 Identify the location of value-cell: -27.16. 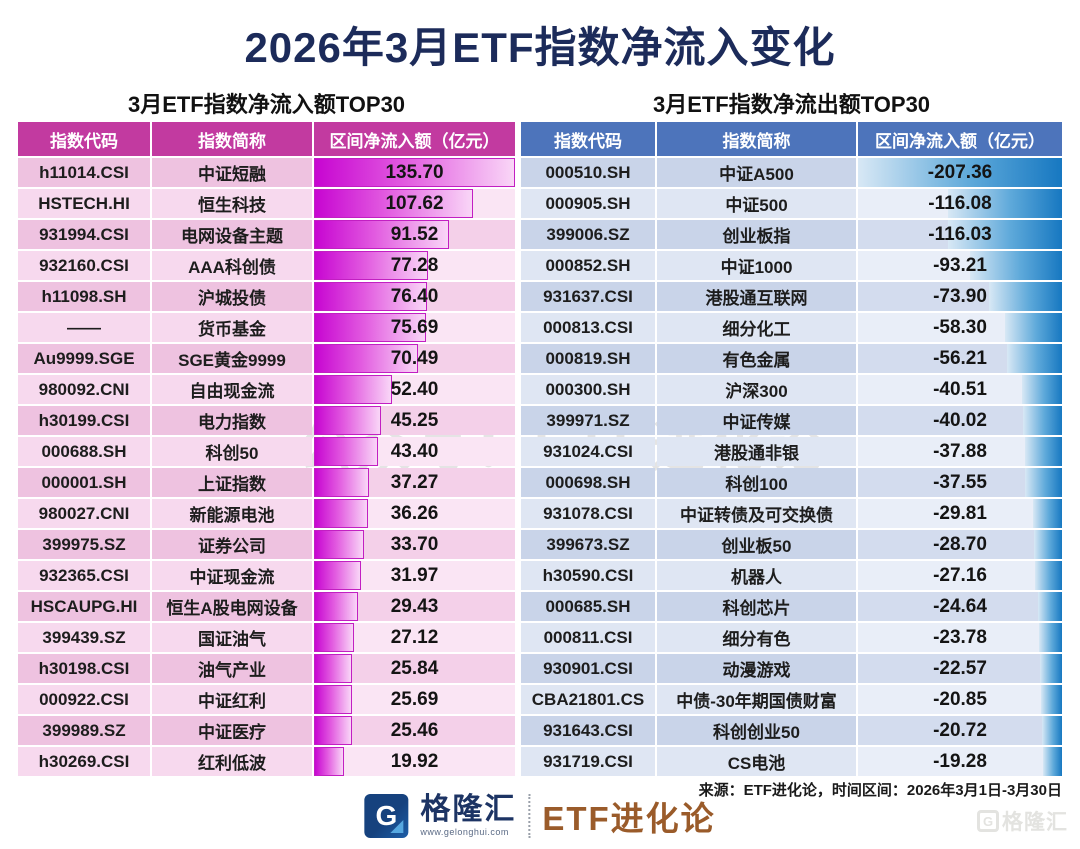
(960, 575).